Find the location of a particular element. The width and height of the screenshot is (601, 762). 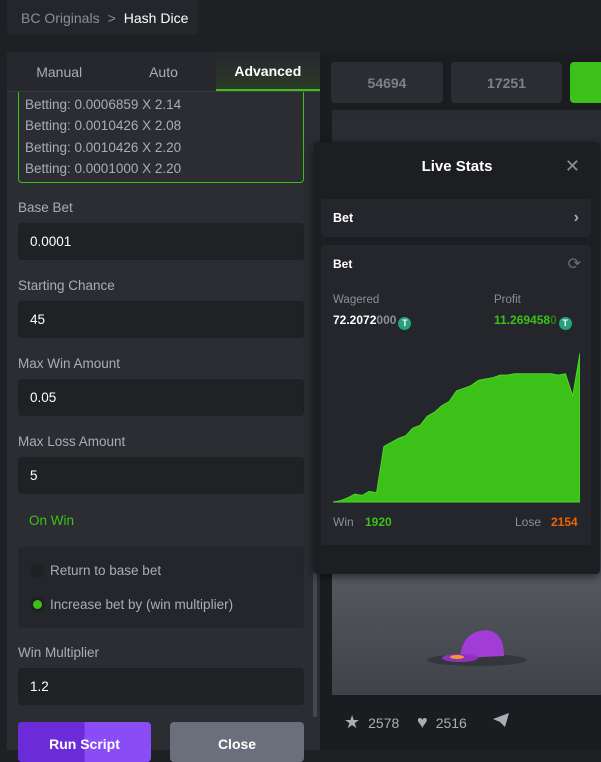

log-line: Betting: 0.0010426 X 2.08 is located at coordinates (103, 126).